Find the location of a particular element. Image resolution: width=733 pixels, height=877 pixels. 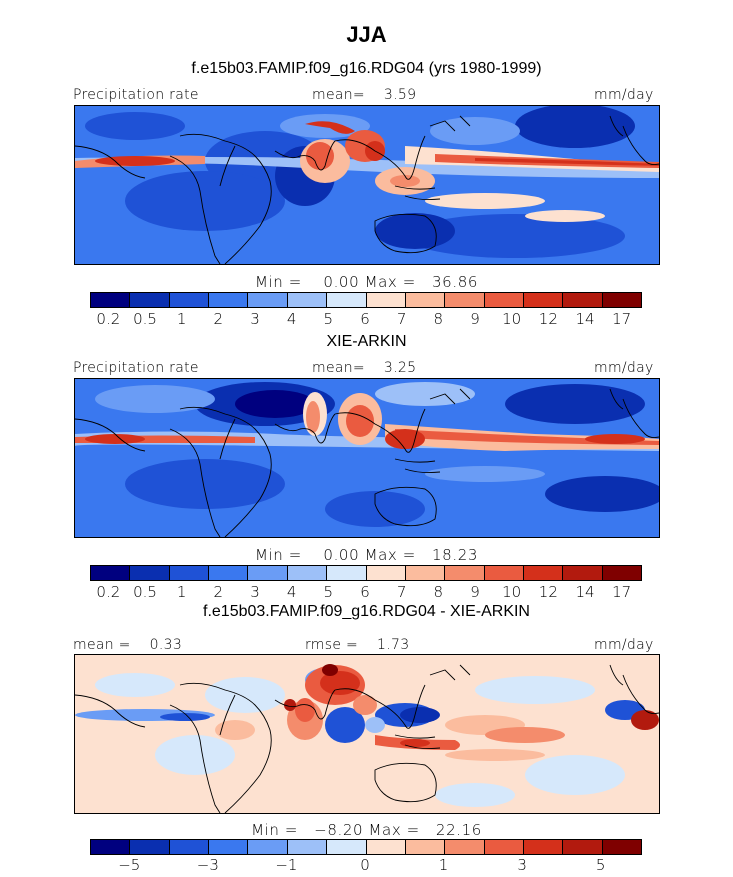

panel1-map is located at coordinates (367, 185).